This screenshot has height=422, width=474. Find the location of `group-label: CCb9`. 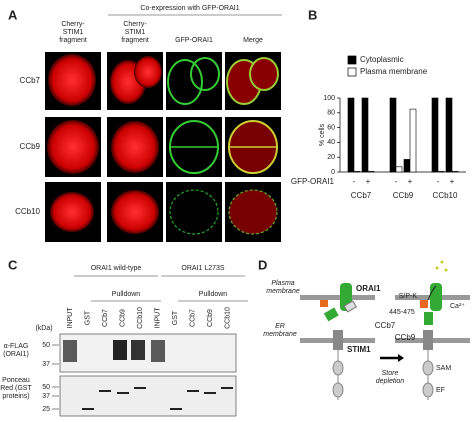

group-label: CCb9 is located at coordinates (403, 195).